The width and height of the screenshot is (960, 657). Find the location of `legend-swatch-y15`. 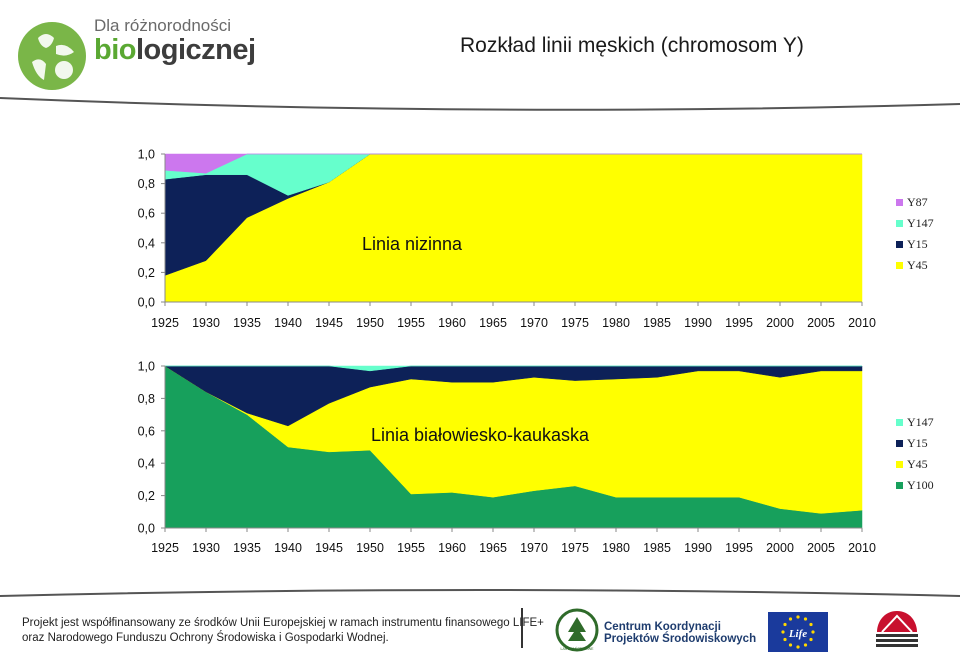

legend-swatch-y15 is located at coordinates (899, 244).